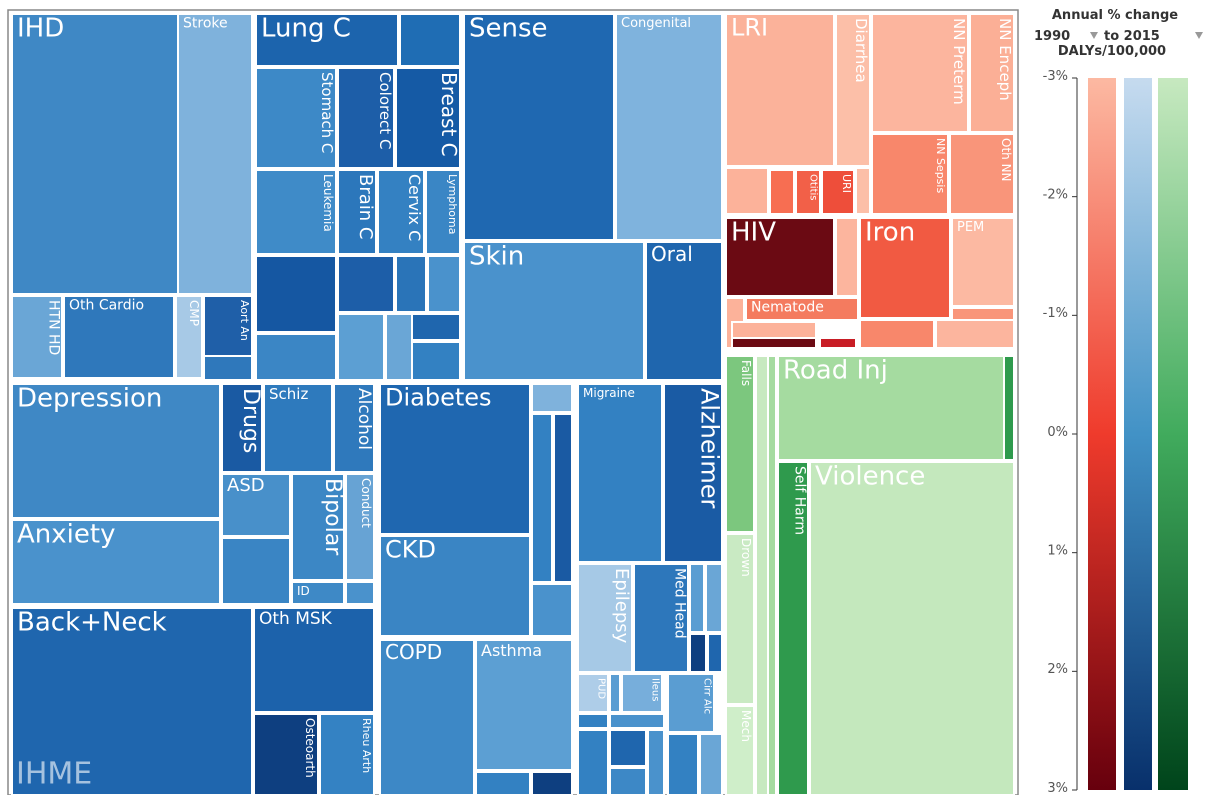  Describe the element at coordinates (621, 606) in the screenshot. I see `cell-label: Epilepsy` at that location.